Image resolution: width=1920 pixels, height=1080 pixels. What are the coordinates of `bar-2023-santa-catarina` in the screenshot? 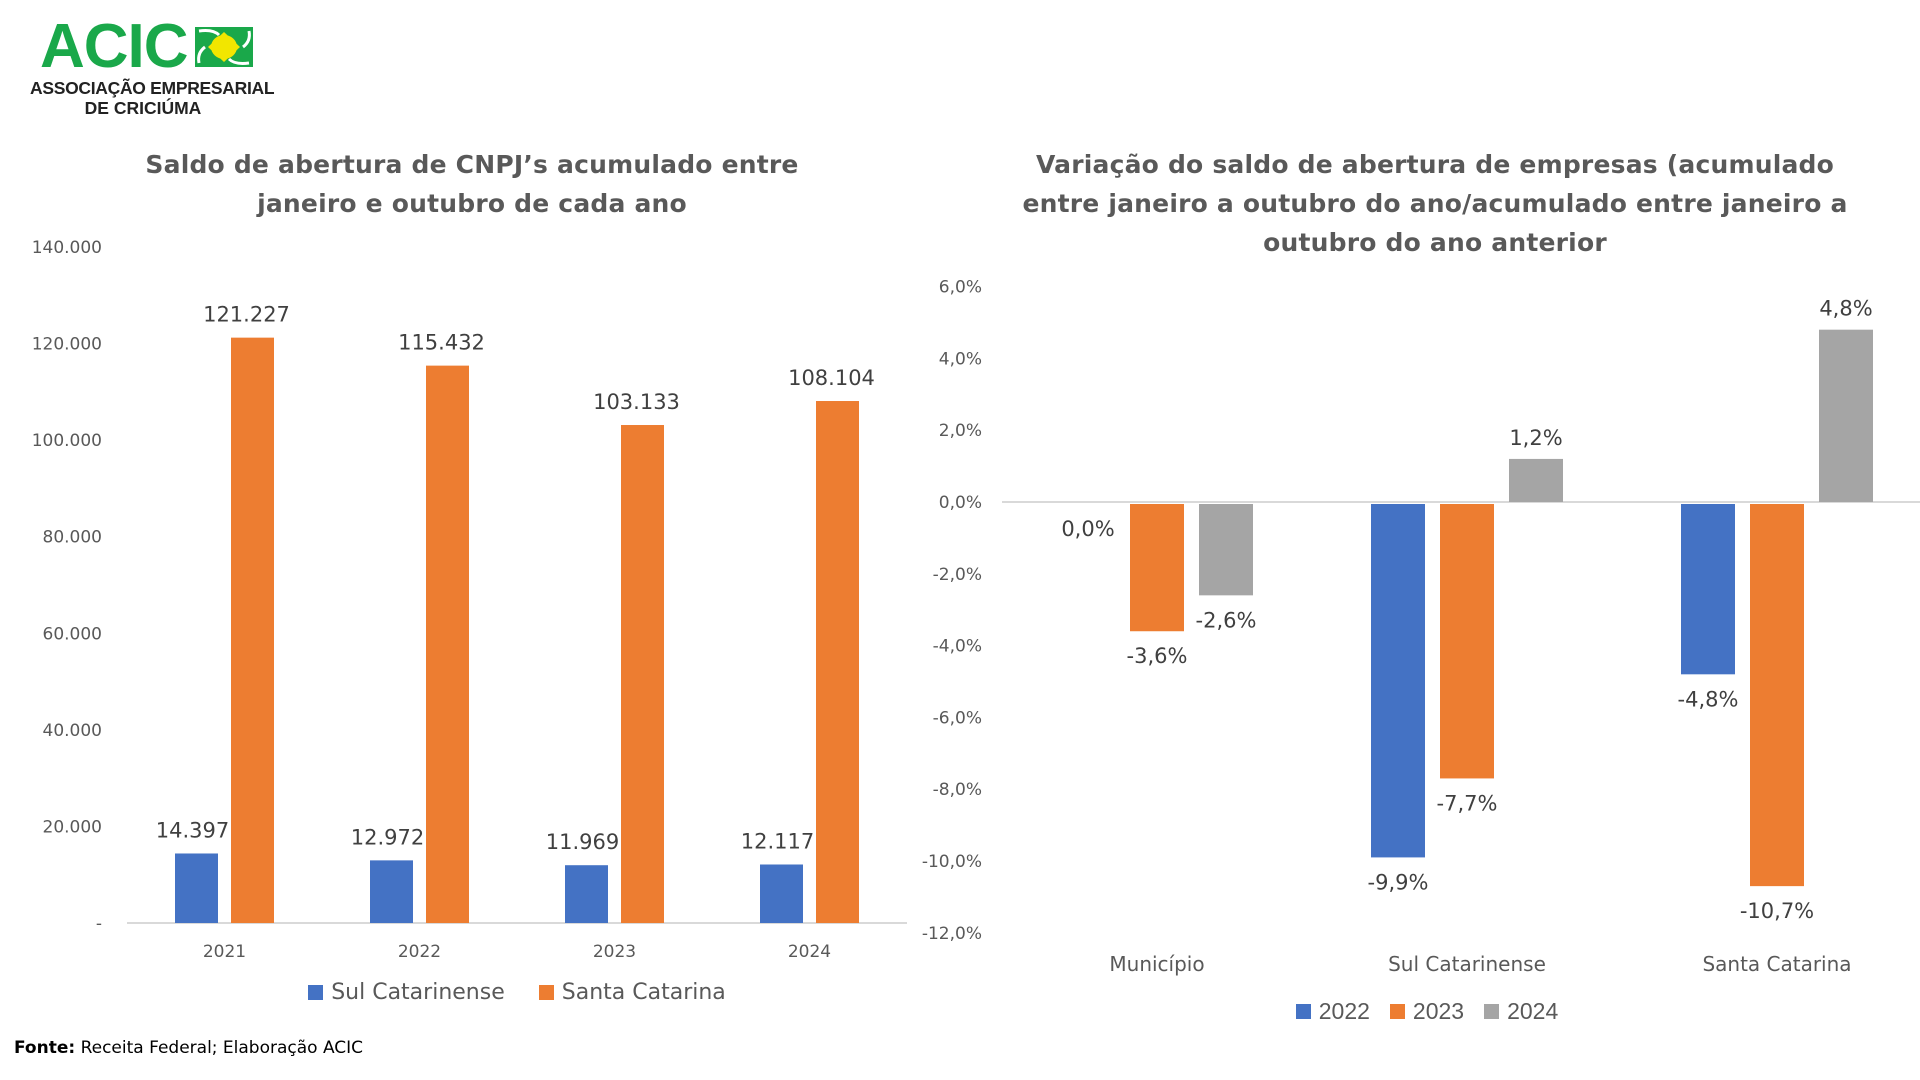 It's located at (1777, 695).